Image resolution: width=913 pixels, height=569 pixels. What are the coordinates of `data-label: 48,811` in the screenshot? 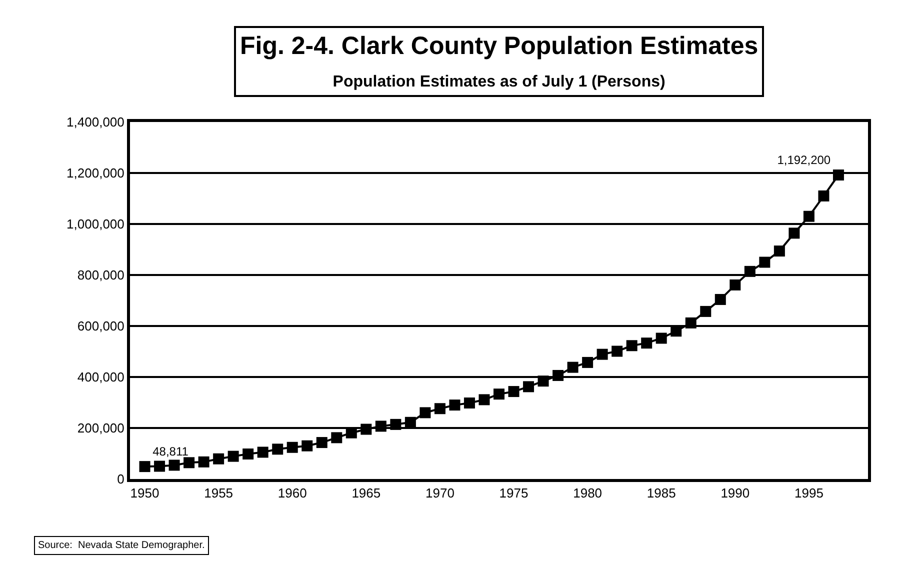 It's located at (170, 451).